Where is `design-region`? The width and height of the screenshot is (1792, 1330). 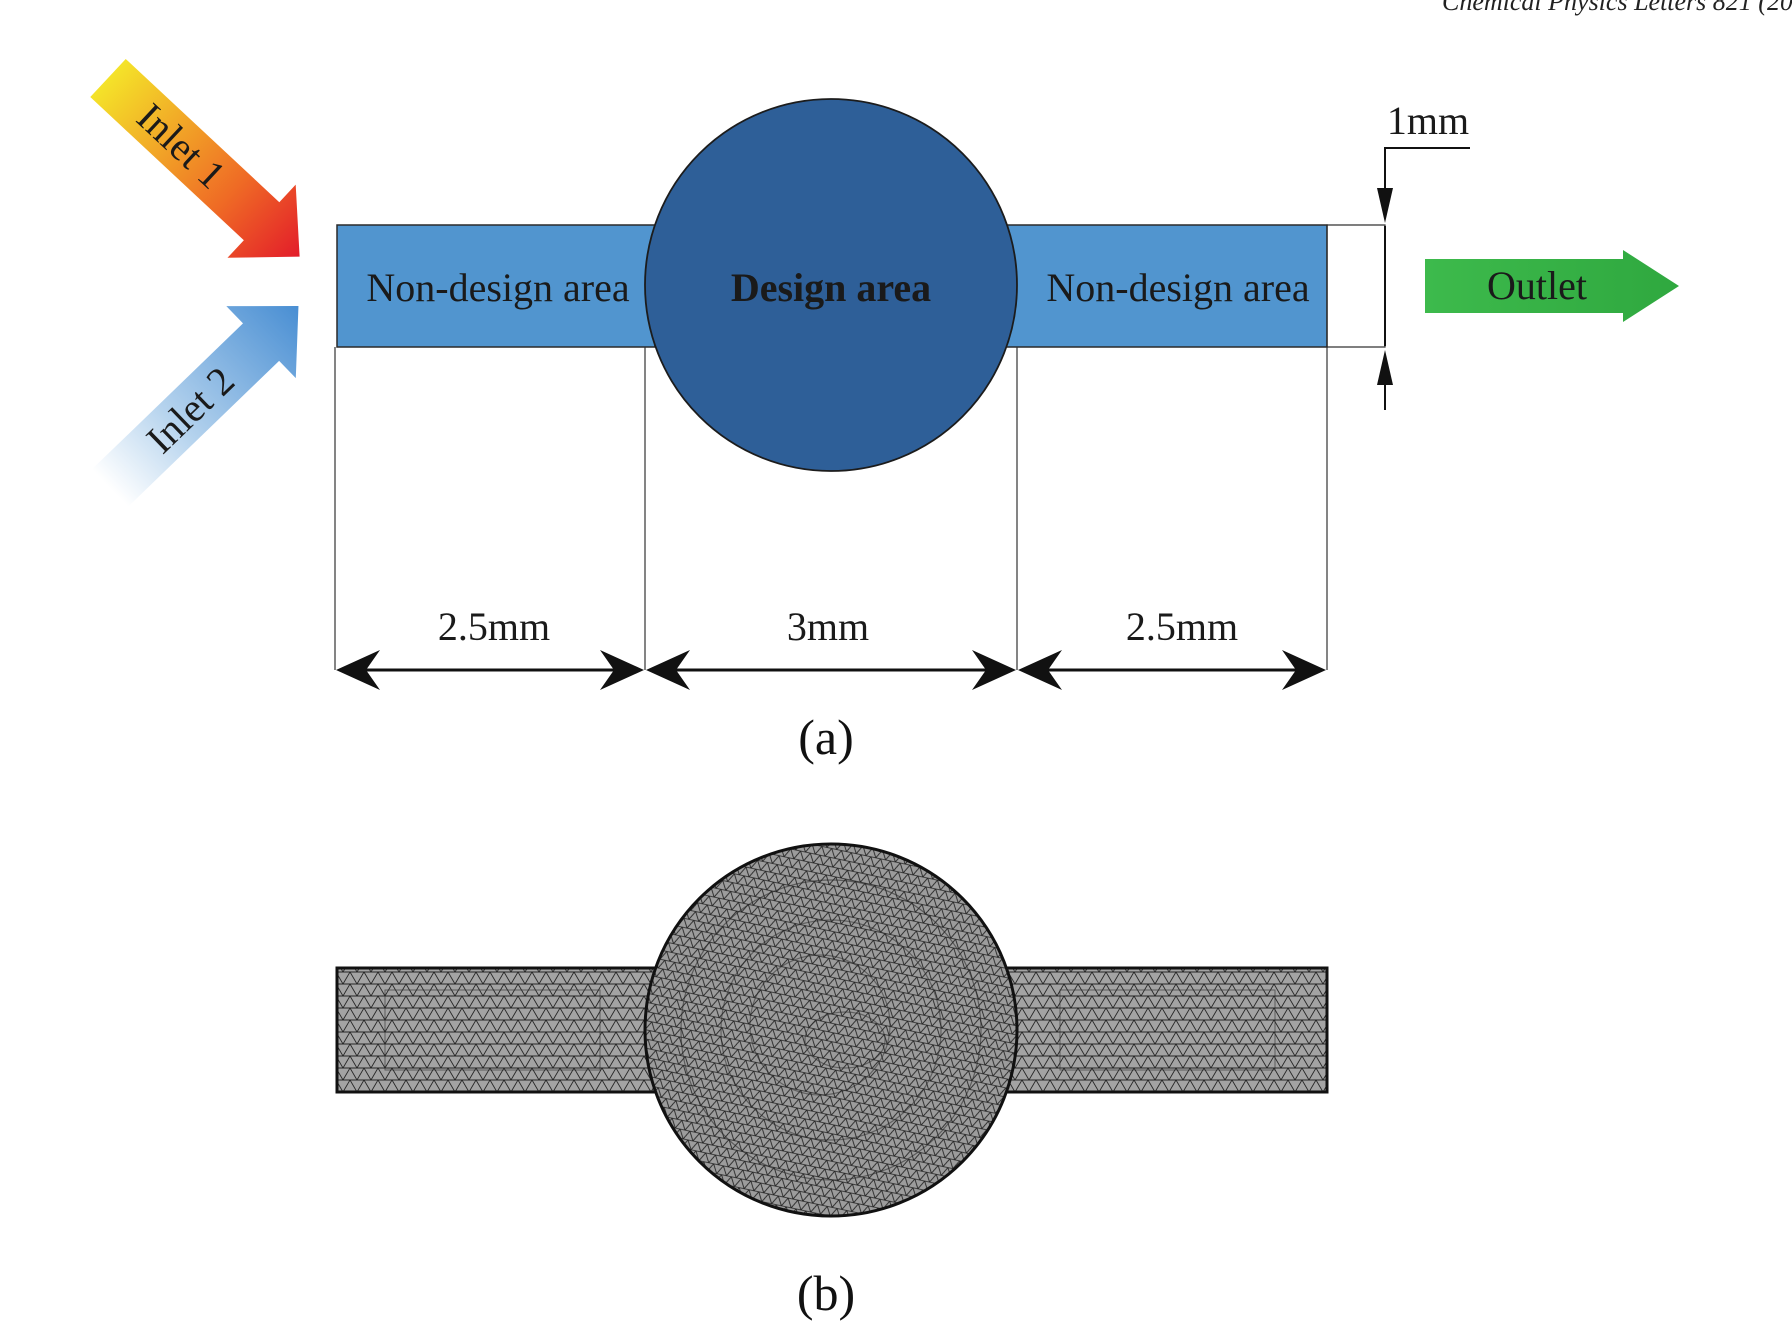 design-region is located at coordinates (831, 285).